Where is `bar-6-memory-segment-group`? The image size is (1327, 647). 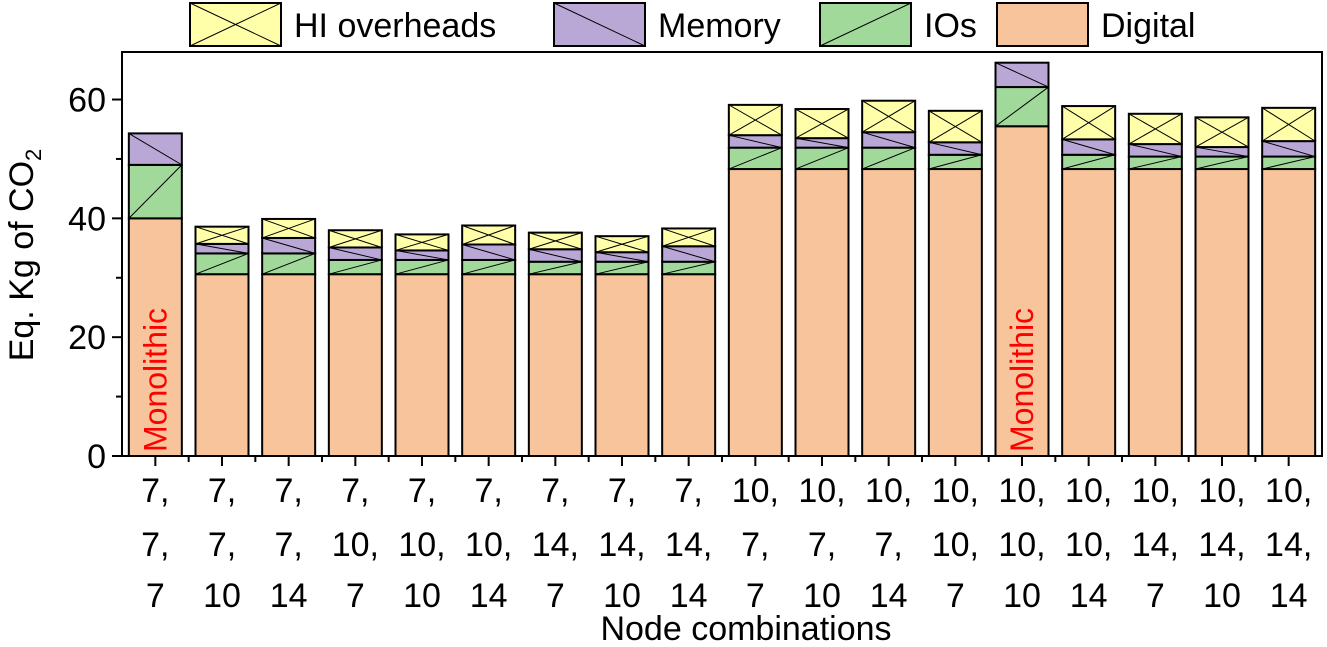
bar-6-memory-segment-group is located at coordinates (489, 252).